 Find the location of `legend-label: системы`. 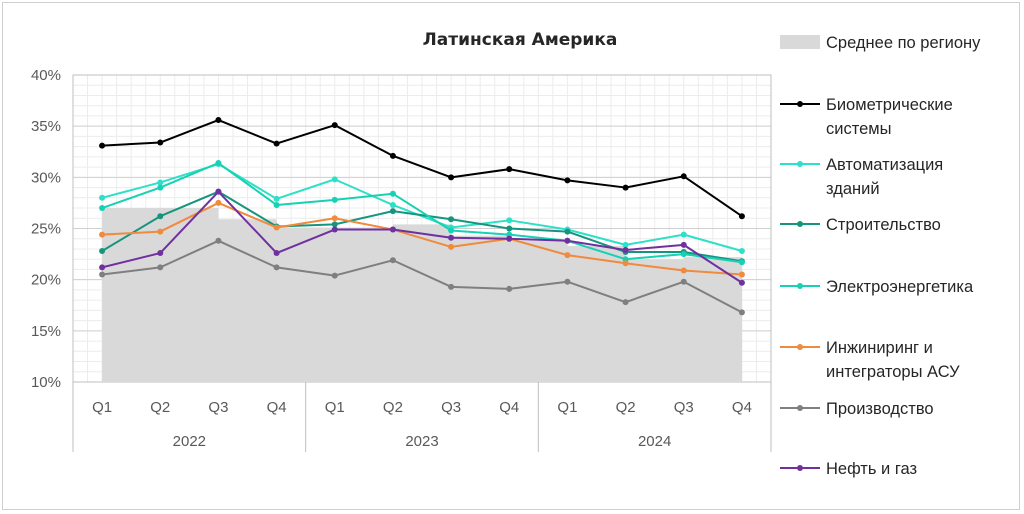

legend-label: системы is located at coordinates (858, 129).